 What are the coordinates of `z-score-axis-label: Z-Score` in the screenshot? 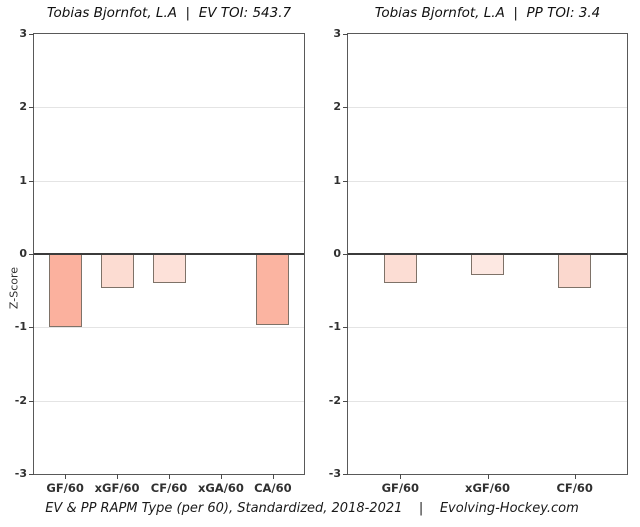 It's located at (14, 288).